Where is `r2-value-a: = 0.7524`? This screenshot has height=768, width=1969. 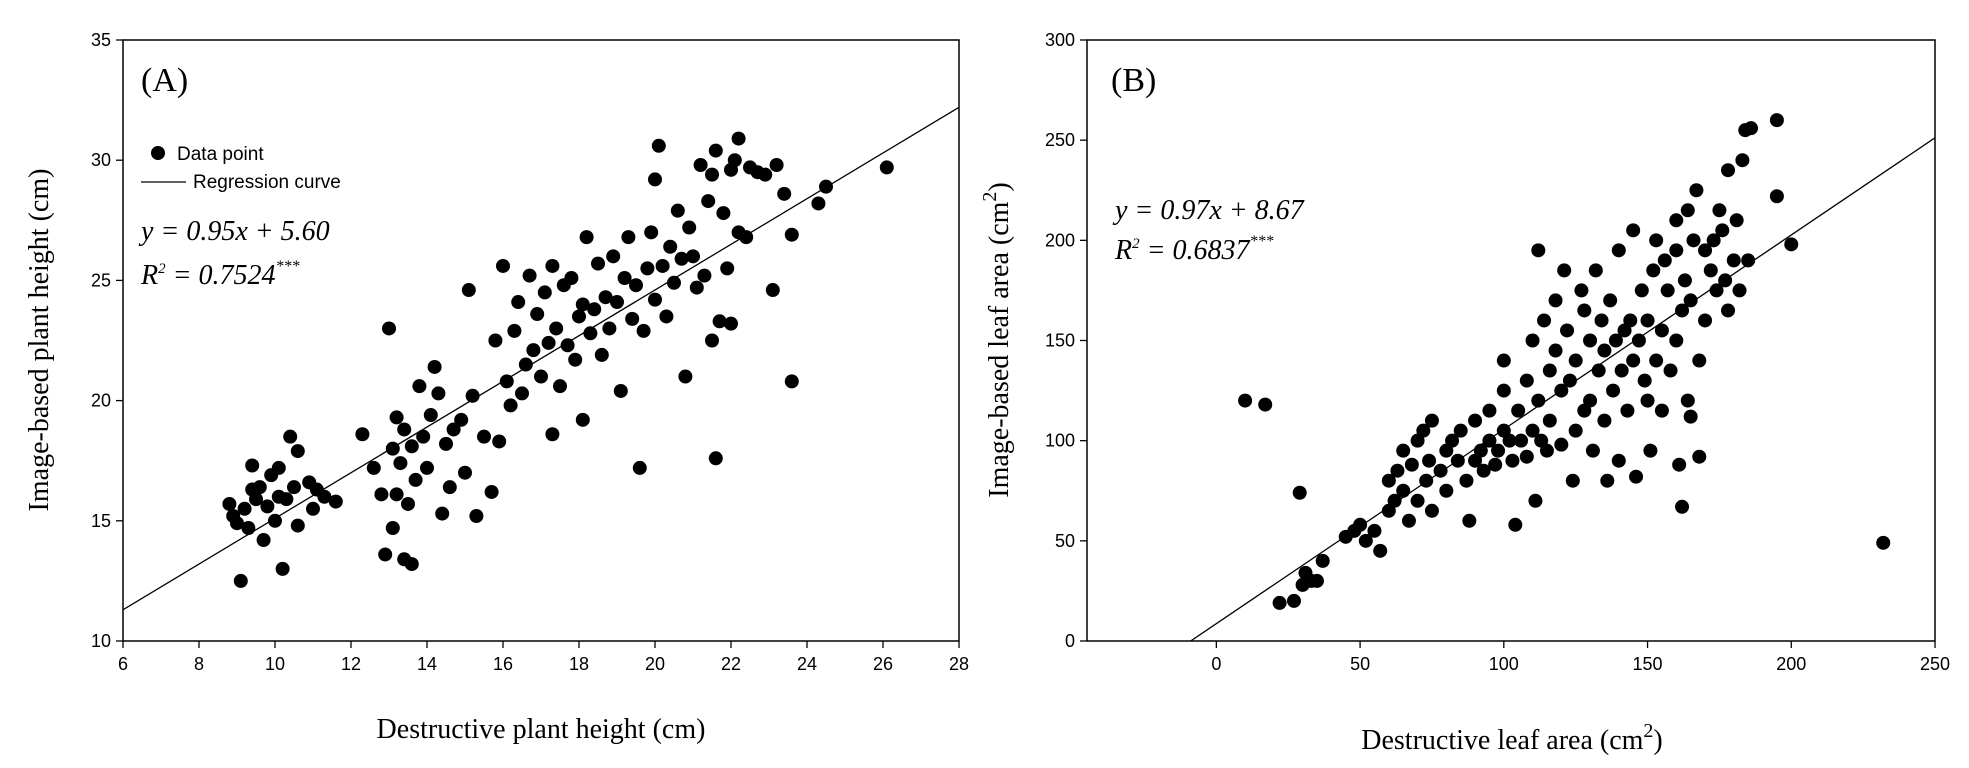
r2-value-a: = 0.7524 is located at coordinates (221, 275).